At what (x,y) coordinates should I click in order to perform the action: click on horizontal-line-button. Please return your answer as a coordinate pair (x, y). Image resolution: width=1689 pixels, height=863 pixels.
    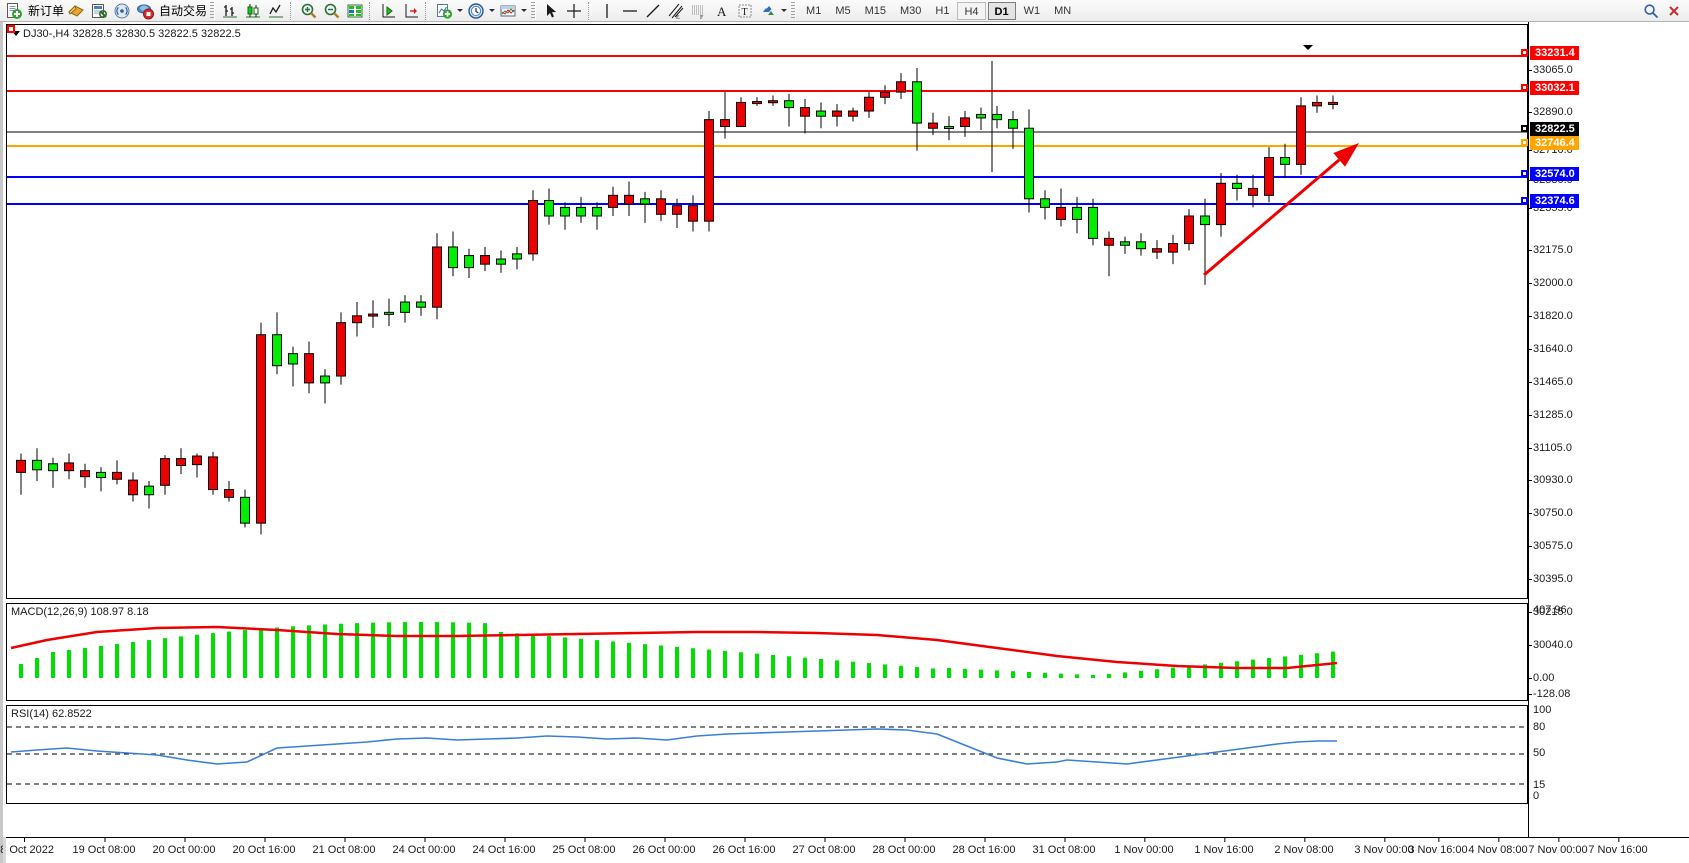
    Looking at the image, I should click on (629, 11).